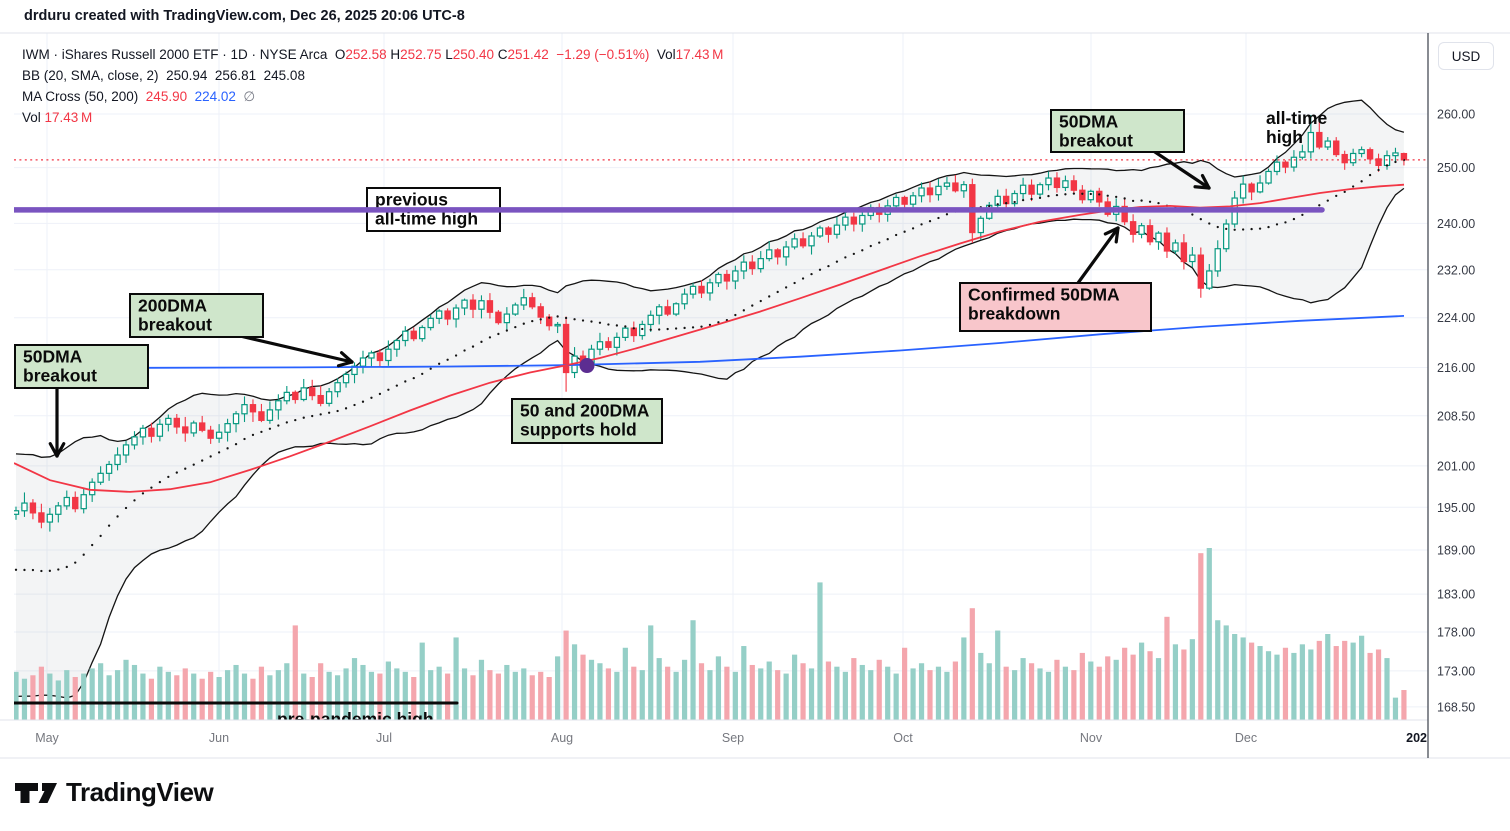 This screenshot has width=1510, height=831. Describe the element at coordinates (1091, 738) in the screenshot. I see `month-label: Nov` at that location.